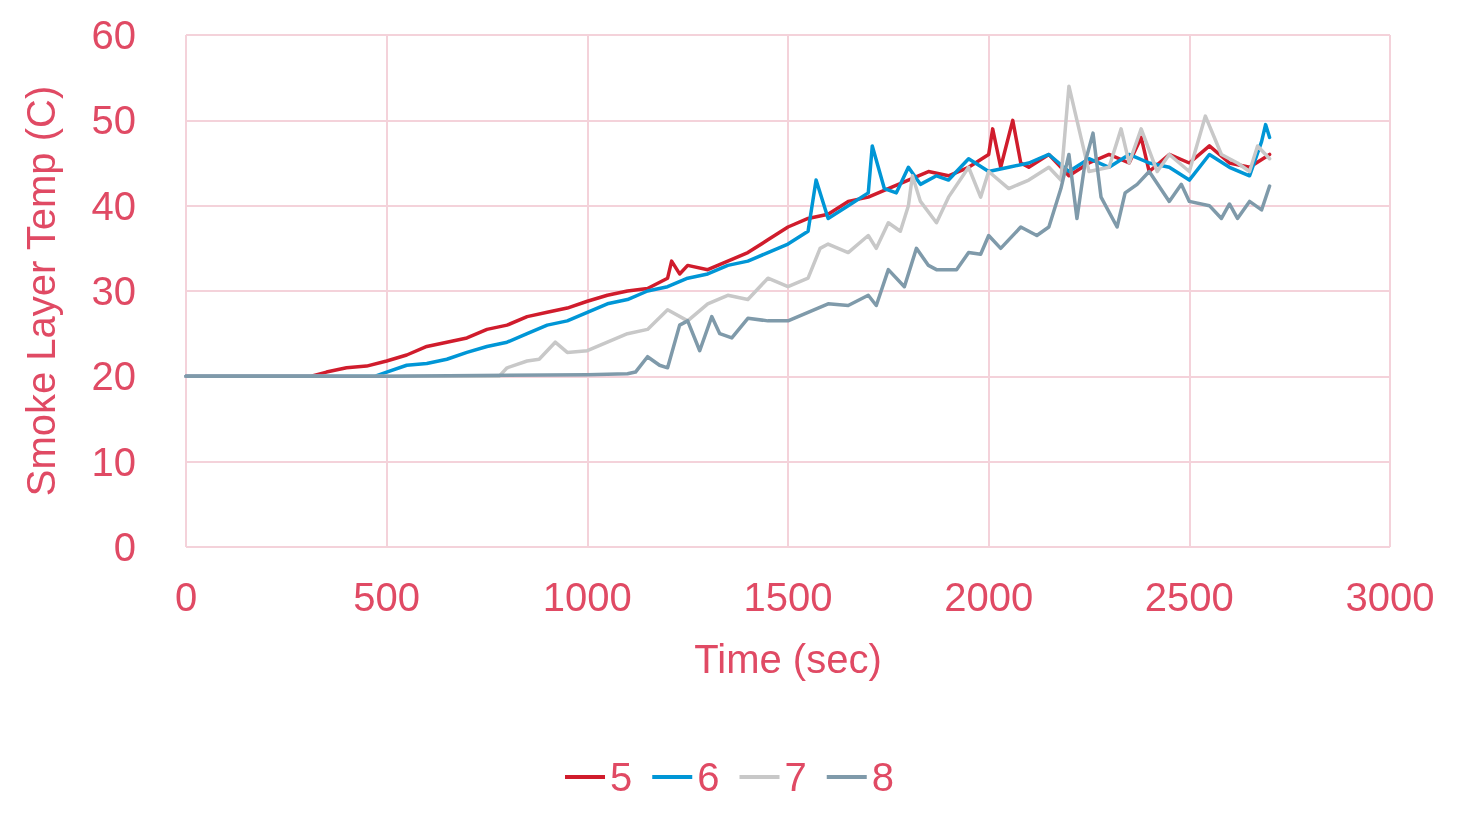 The height and width of the screenshot is (818, 1459). What do you see at coordinates (113, 461) in the screenshot?
I see `y-tick-label: 10` at bounding box center [113, 461].